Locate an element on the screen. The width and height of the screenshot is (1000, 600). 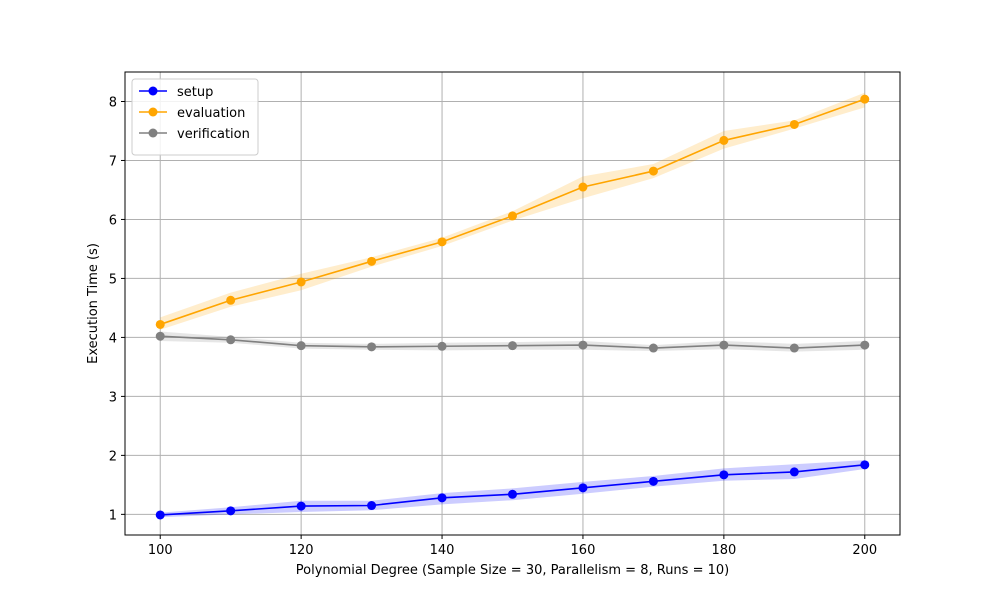
y-tick-label: 3 is located at coordinates (113, 397).